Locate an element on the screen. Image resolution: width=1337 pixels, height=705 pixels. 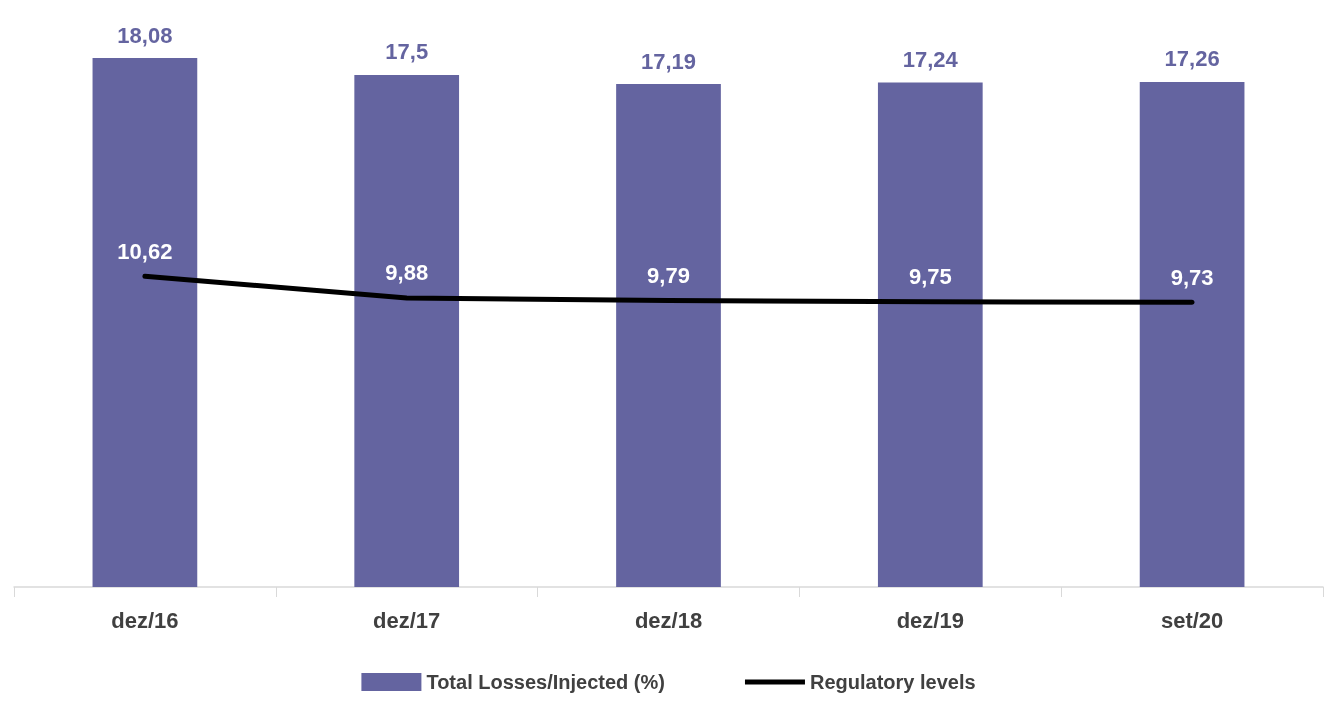
data-label: 17,24 is located at coordinates (930, 60).